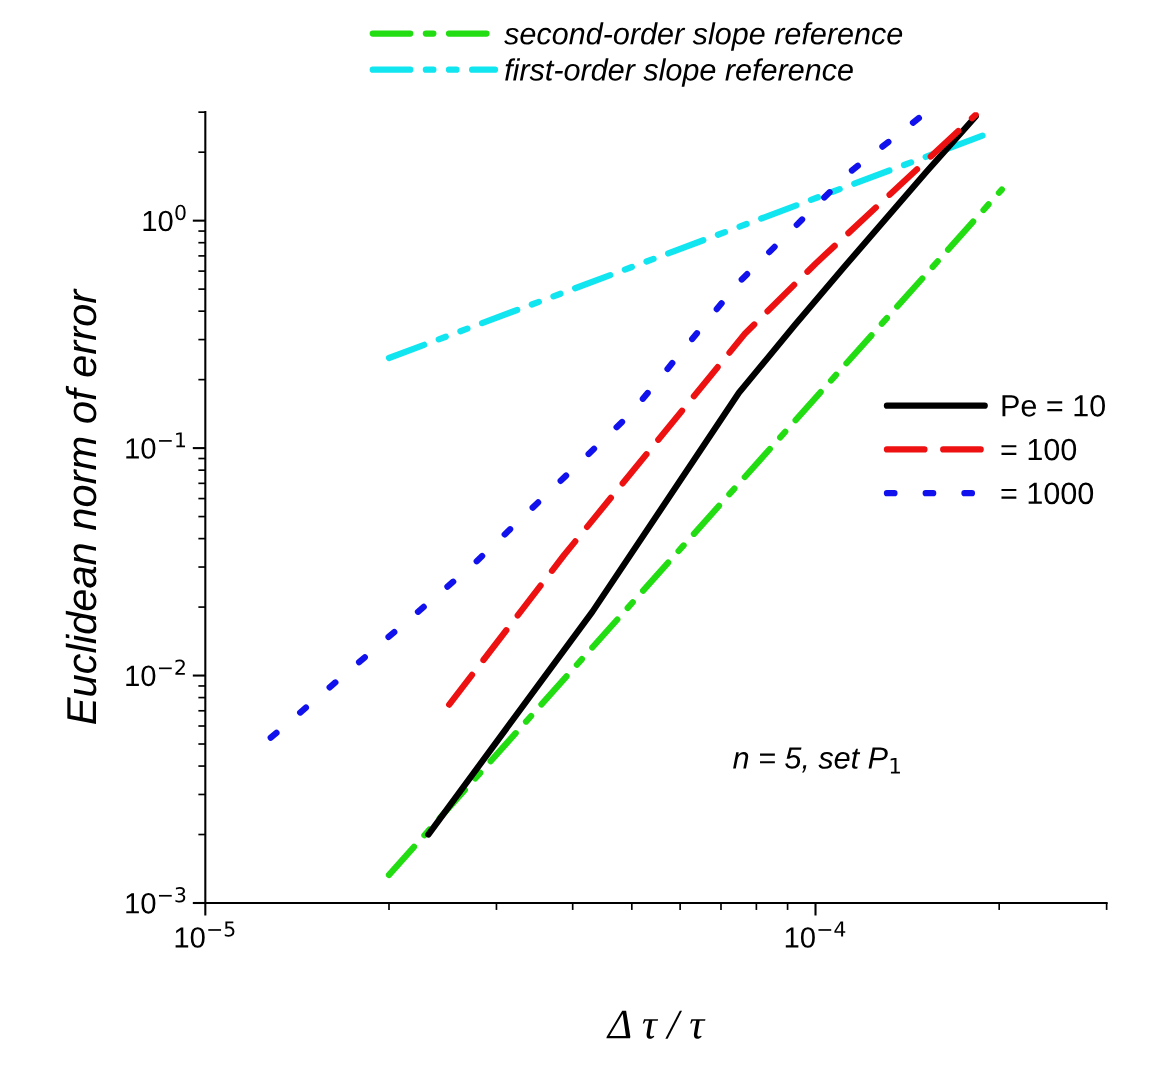 This screenshot has width=1160, height=1068. I want to click on annotation: n = 5, set P$_{1}$, so click(816, 760).